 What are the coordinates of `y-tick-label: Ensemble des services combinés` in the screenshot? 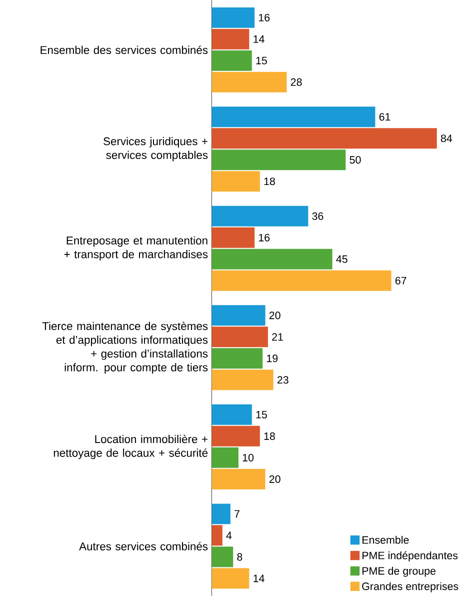 It's located at (124, 50).